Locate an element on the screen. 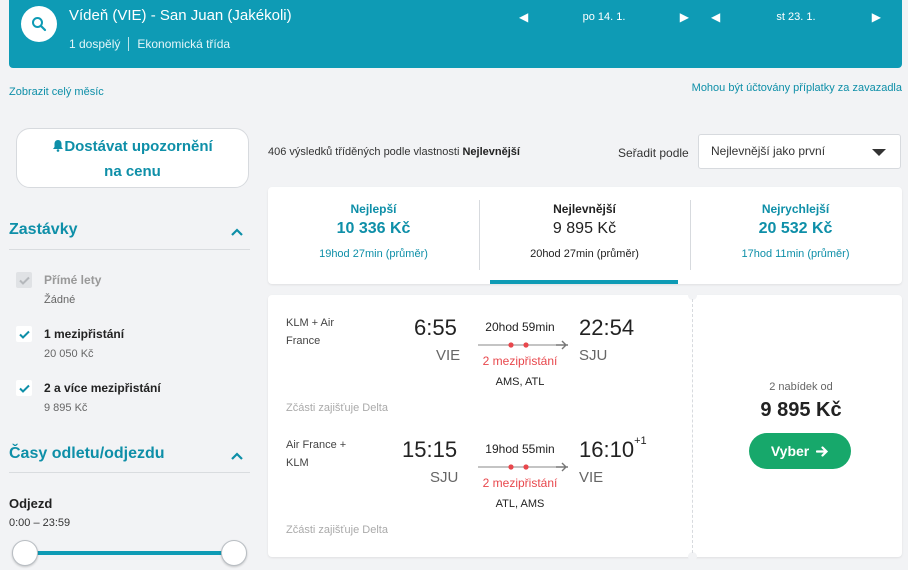 This screenshot has height=570, width=908. price-alert-line1: Dostávat upozornění is located at coordinates (138, 146).